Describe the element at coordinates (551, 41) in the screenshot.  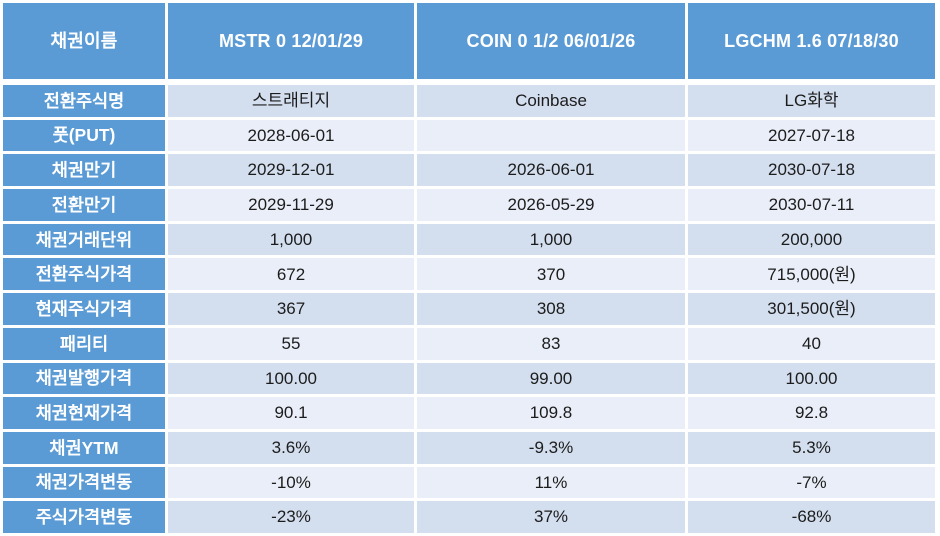
I see `column-header: COIN 0 1/2 06/01/26` at that location.